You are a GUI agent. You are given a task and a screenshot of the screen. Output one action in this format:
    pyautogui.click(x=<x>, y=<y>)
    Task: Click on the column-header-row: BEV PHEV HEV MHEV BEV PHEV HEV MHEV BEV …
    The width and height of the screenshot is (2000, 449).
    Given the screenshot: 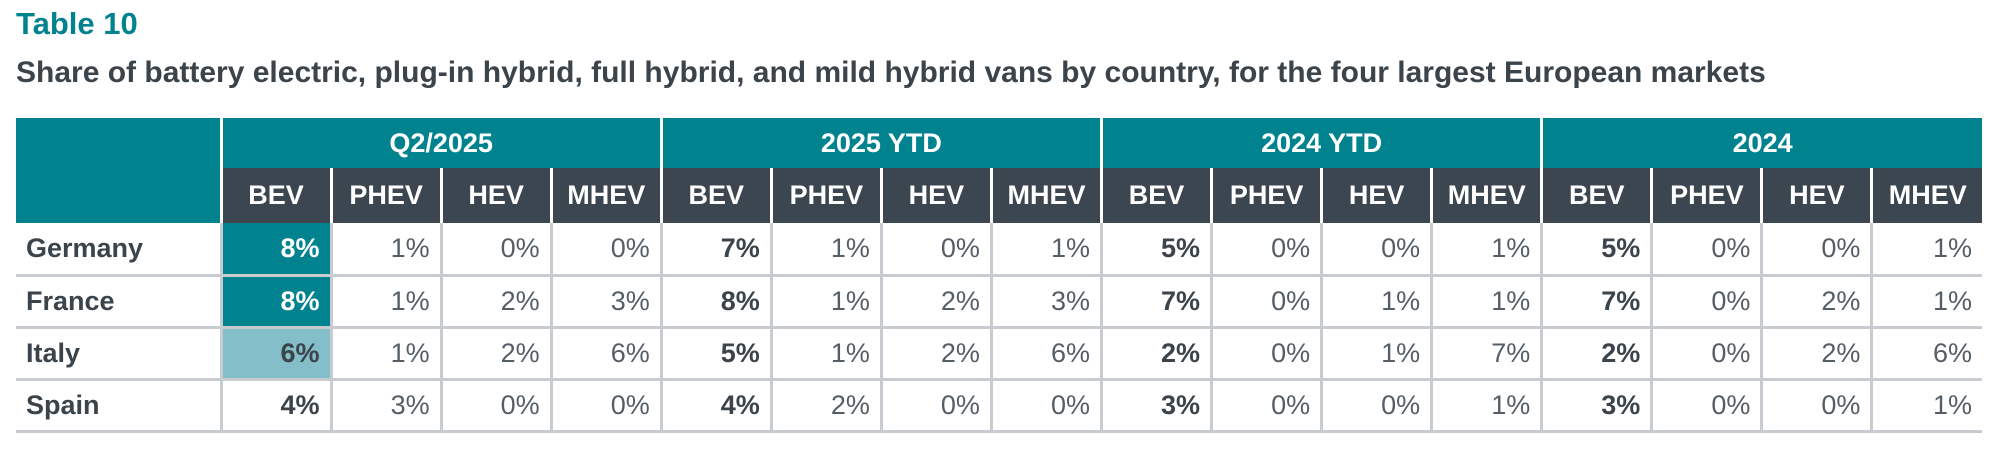 What is the action you would take?
    pyautogui.click(x=999, y=195)
    